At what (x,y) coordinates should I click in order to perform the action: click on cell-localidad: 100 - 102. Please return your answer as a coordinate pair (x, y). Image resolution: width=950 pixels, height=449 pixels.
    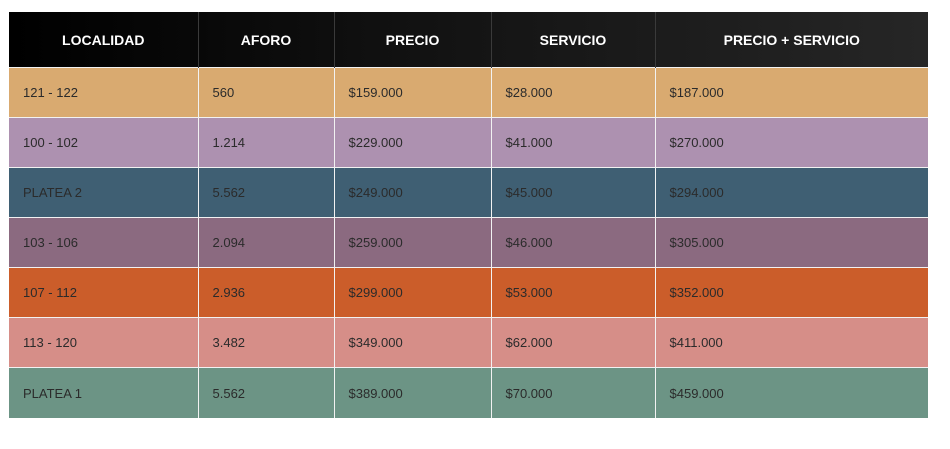
    Looking at the image, I should click on (103, 142).